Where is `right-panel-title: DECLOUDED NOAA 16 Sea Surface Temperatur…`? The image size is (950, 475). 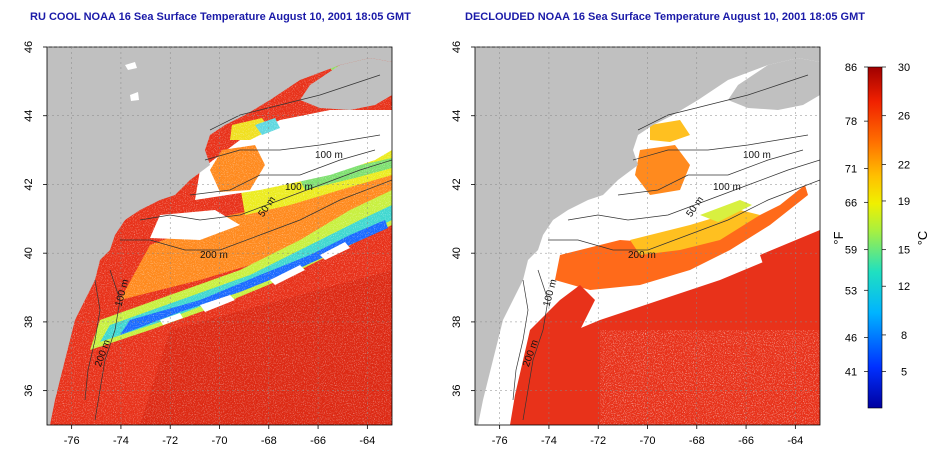
right-panel-title: DECLOUDED NOAA 16 Sea Surface Temperatur… is located at coordinates (665, 17).